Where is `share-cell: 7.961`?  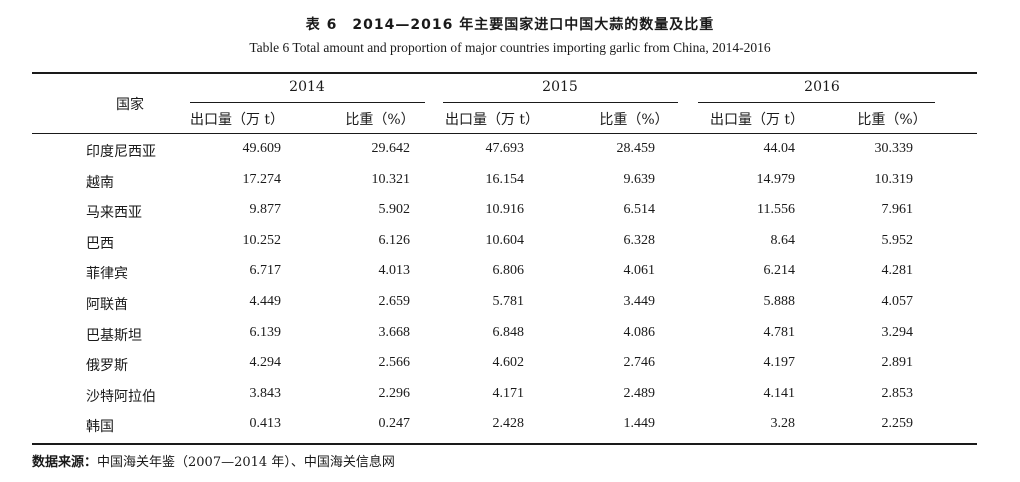
share-cell: 7.961 is located at coordinates (897, 210).